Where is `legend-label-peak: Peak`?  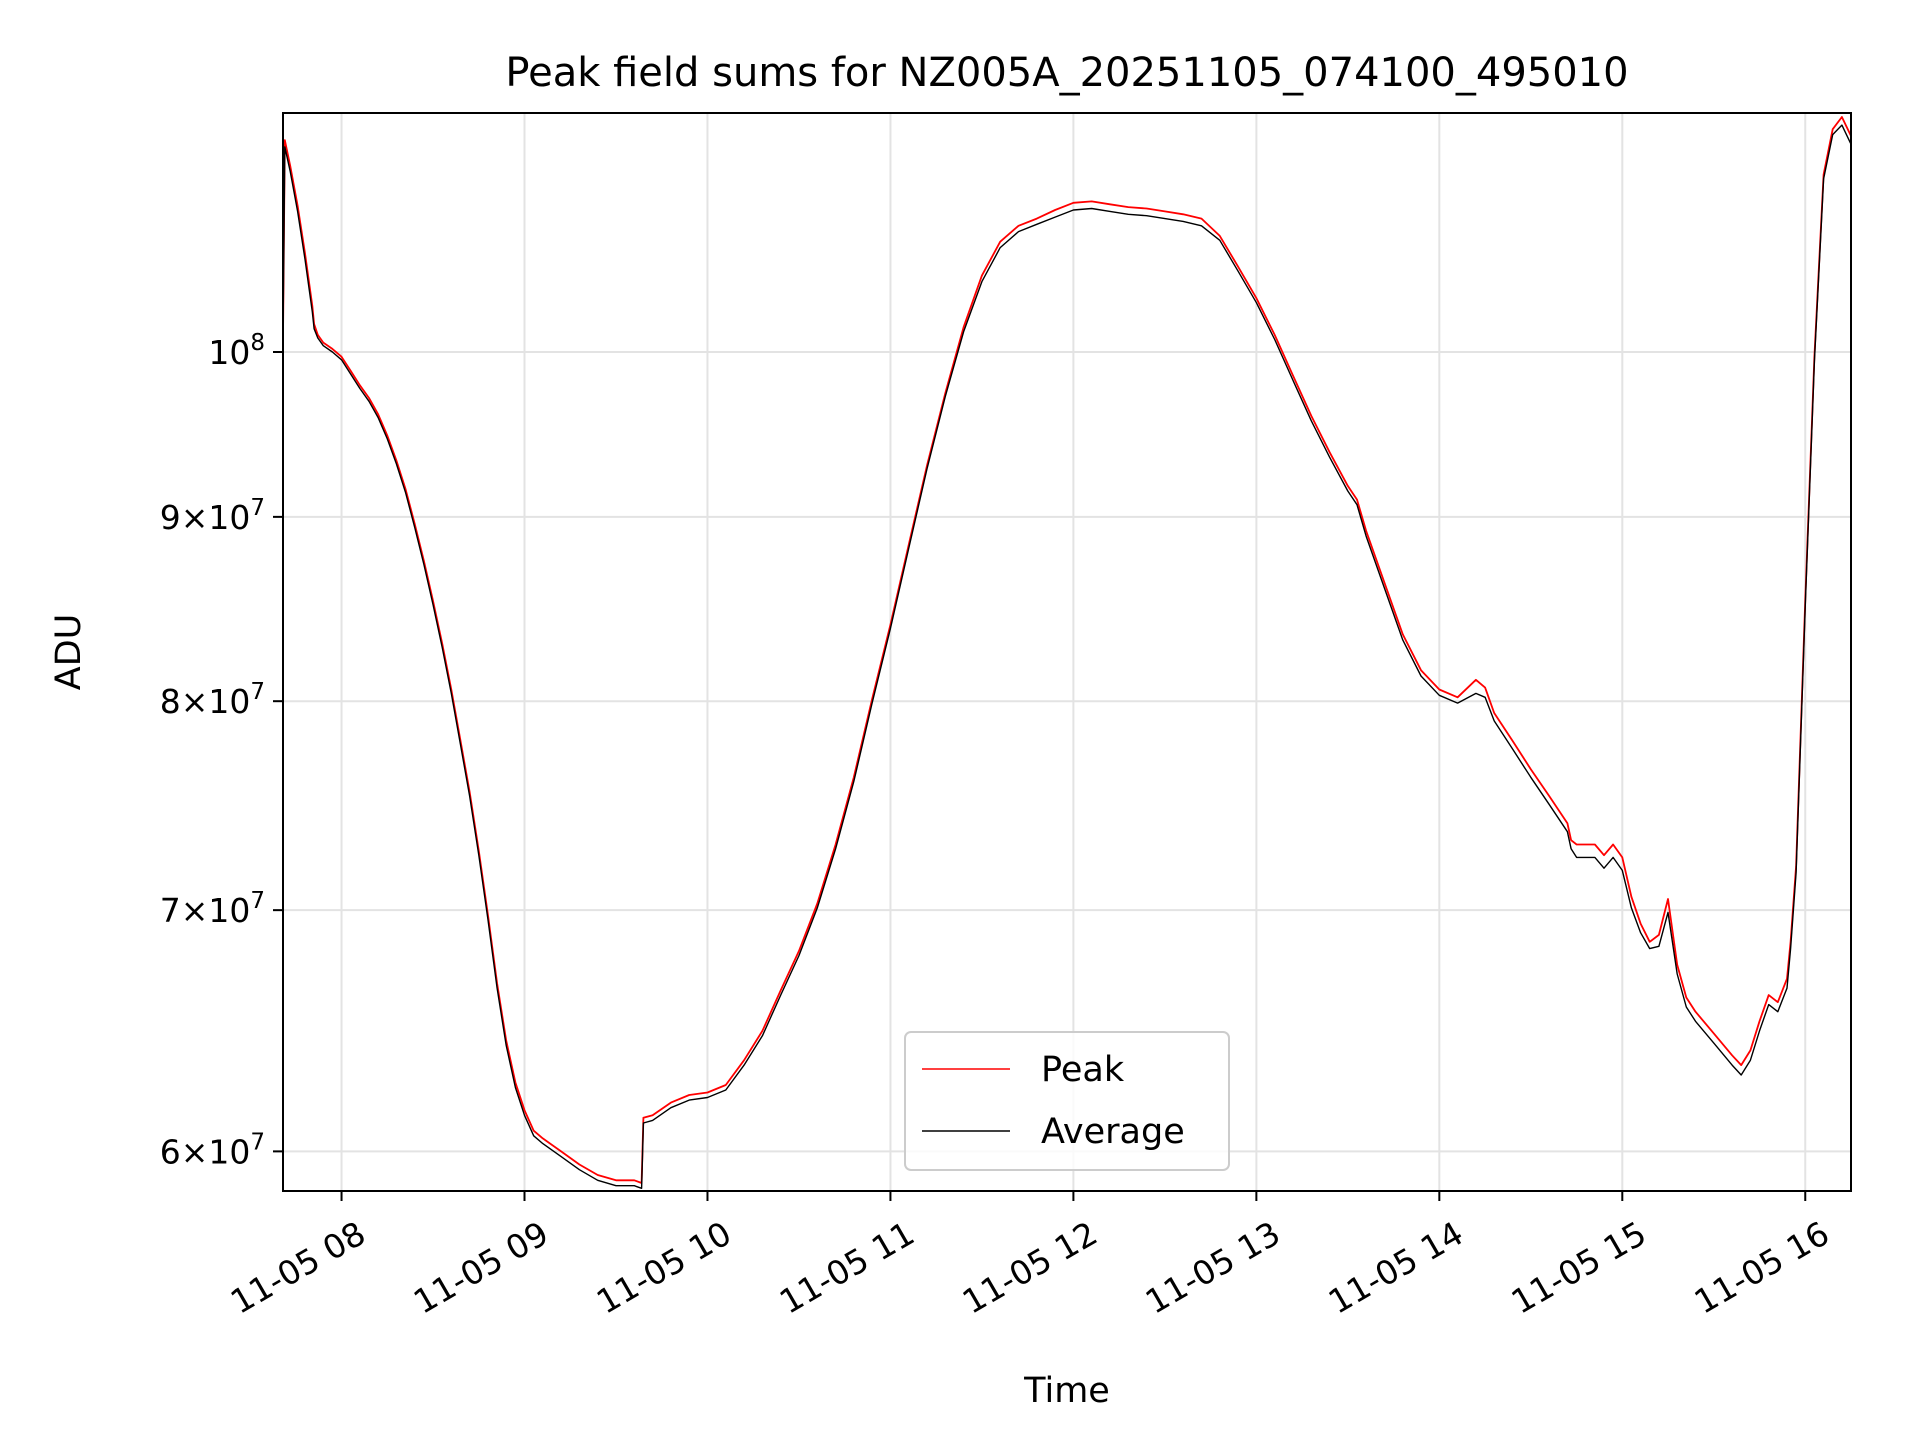
legend-label-peak: Peak is located at coordinates (1083, 1070).